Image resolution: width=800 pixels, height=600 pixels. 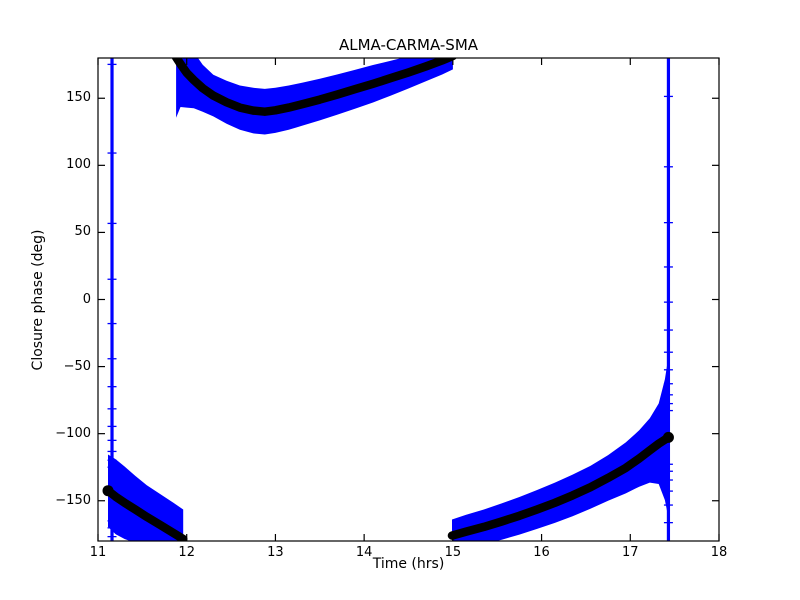 What do you see at coordinates (73, 433) in the screenshot?
I see `y-tick-label: −100` at bounding box center [73, 433].